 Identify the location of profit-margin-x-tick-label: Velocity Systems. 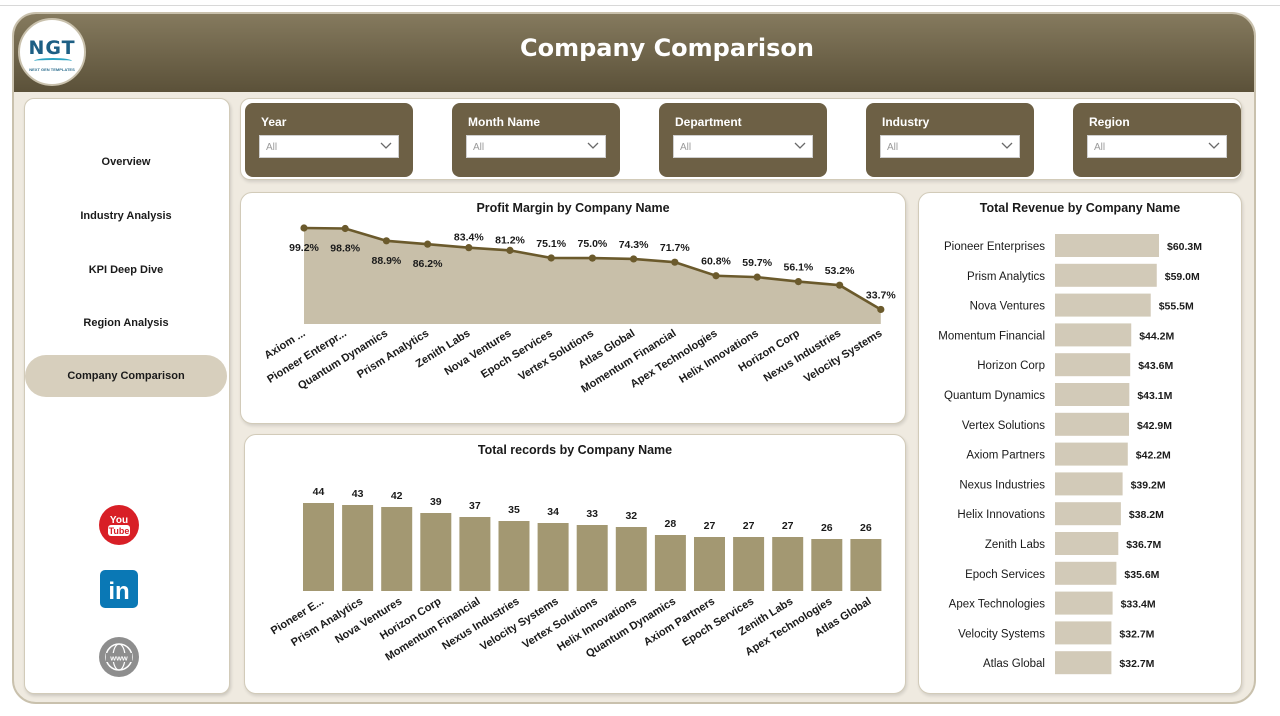
(843, 356).